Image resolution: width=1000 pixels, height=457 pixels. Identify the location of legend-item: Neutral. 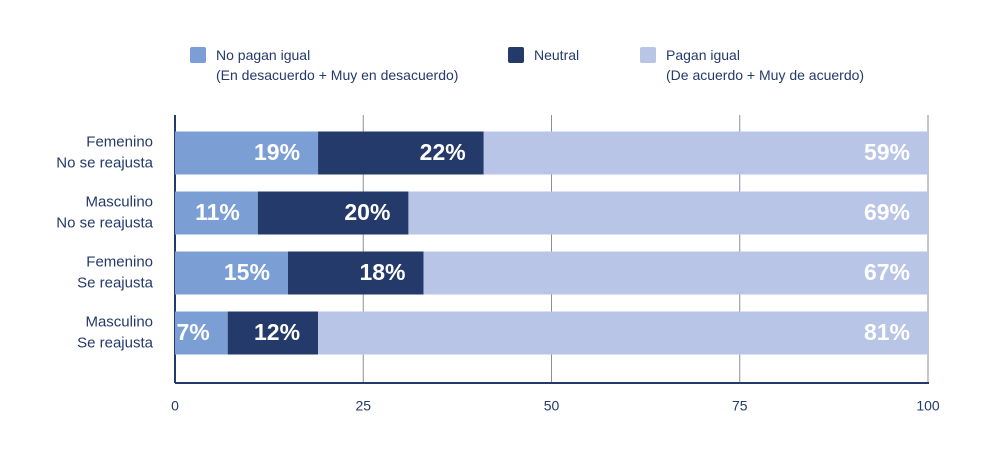
(543, 55).